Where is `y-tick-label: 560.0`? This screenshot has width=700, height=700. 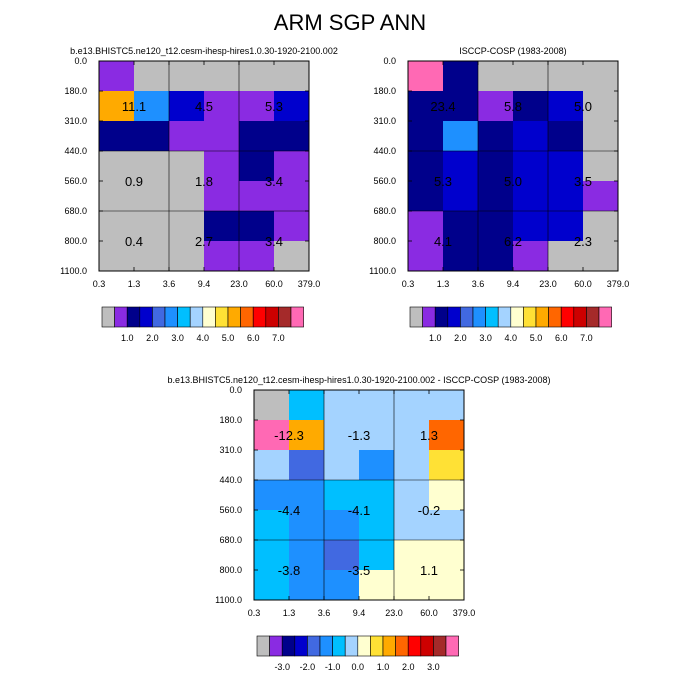 y-tick-label: 560.0 is located at coordinates (384, 181).